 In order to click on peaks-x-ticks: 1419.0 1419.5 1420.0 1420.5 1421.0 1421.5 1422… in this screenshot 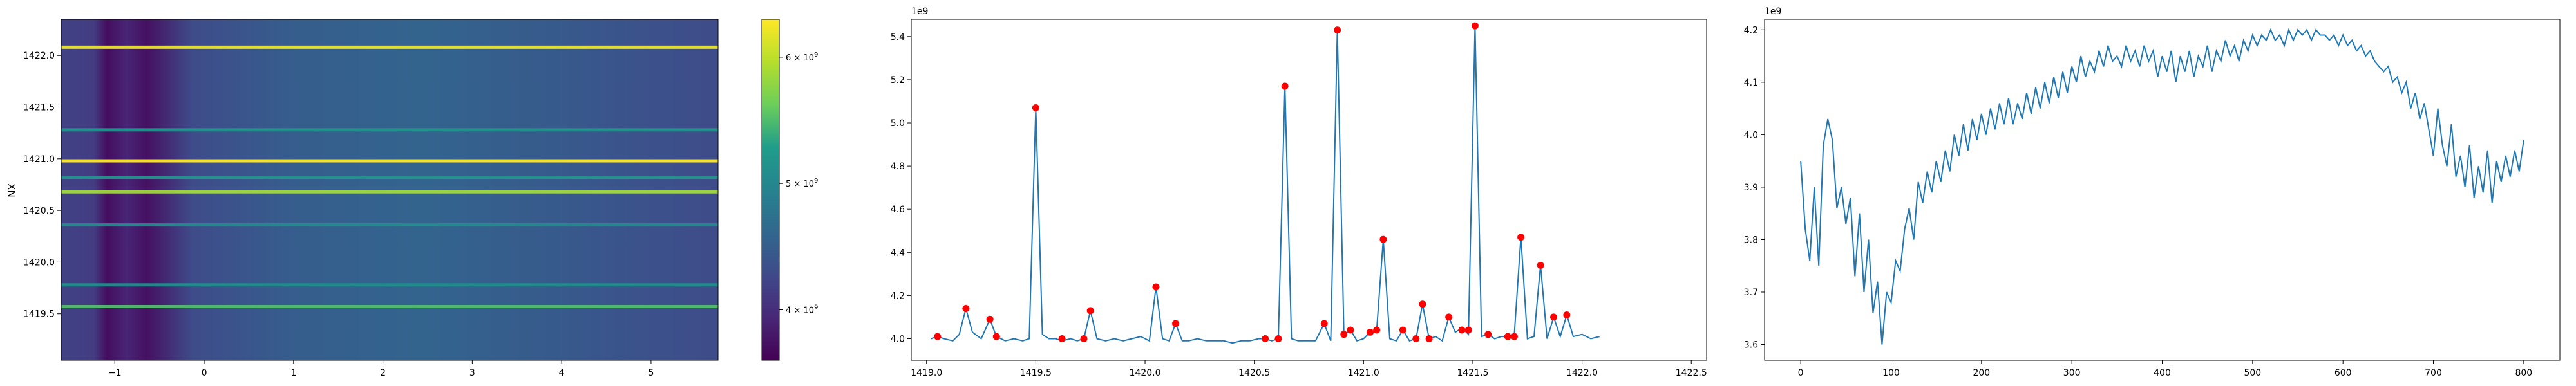, I will do `click(1309, 369)`.